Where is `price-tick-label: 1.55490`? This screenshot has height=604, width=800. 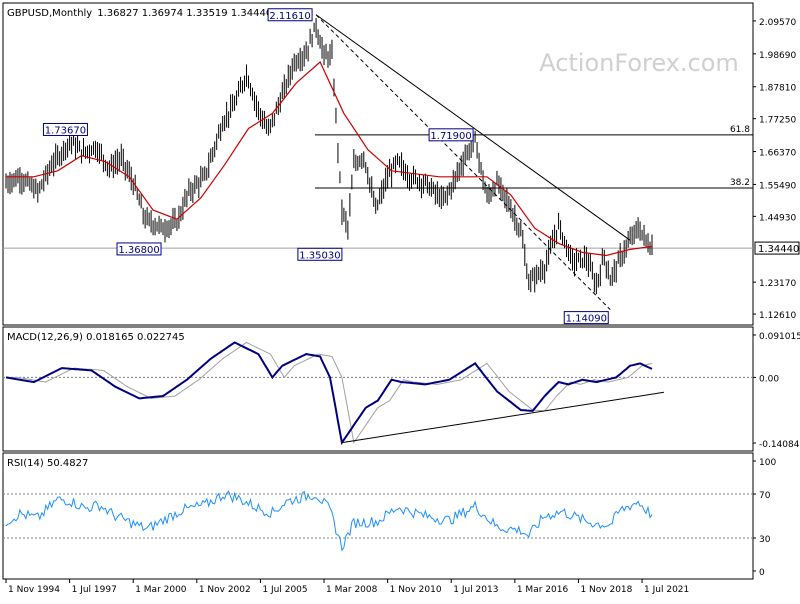
price-tick-label: 1.55490 is located at coordinates (777, 186).